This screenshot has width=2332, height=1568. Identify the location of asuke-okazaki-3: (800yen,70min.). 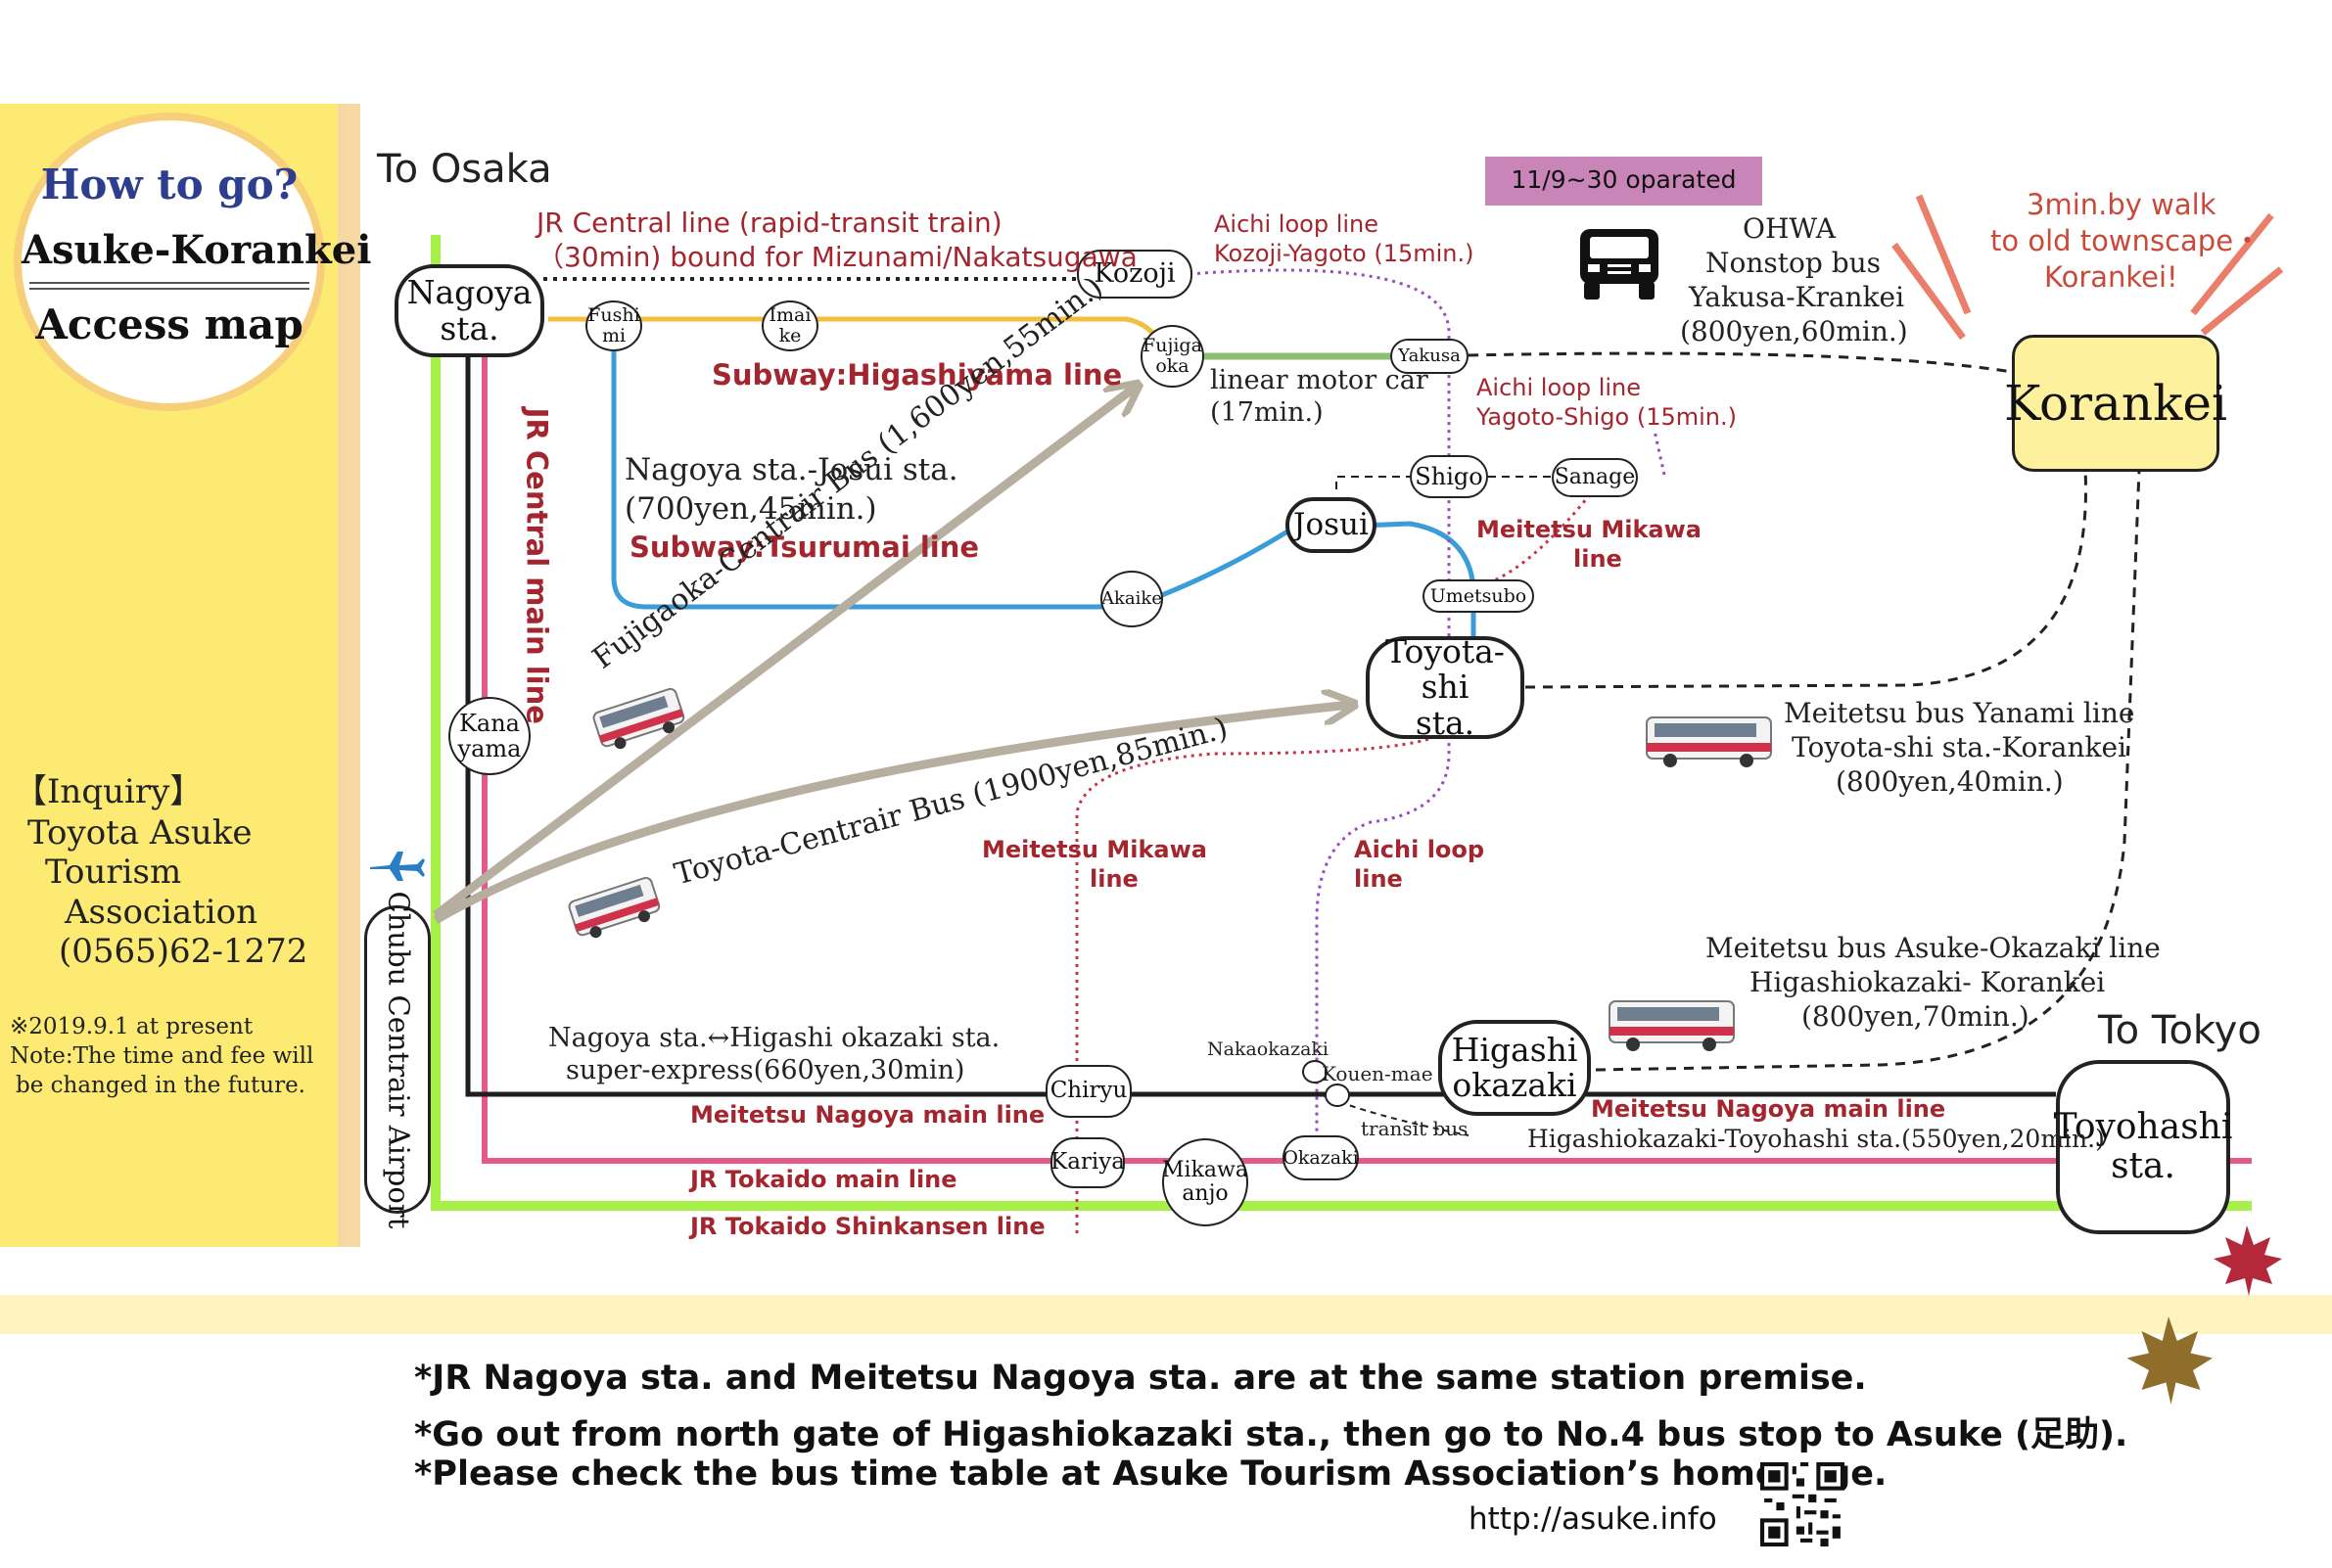
(1915, 1016).